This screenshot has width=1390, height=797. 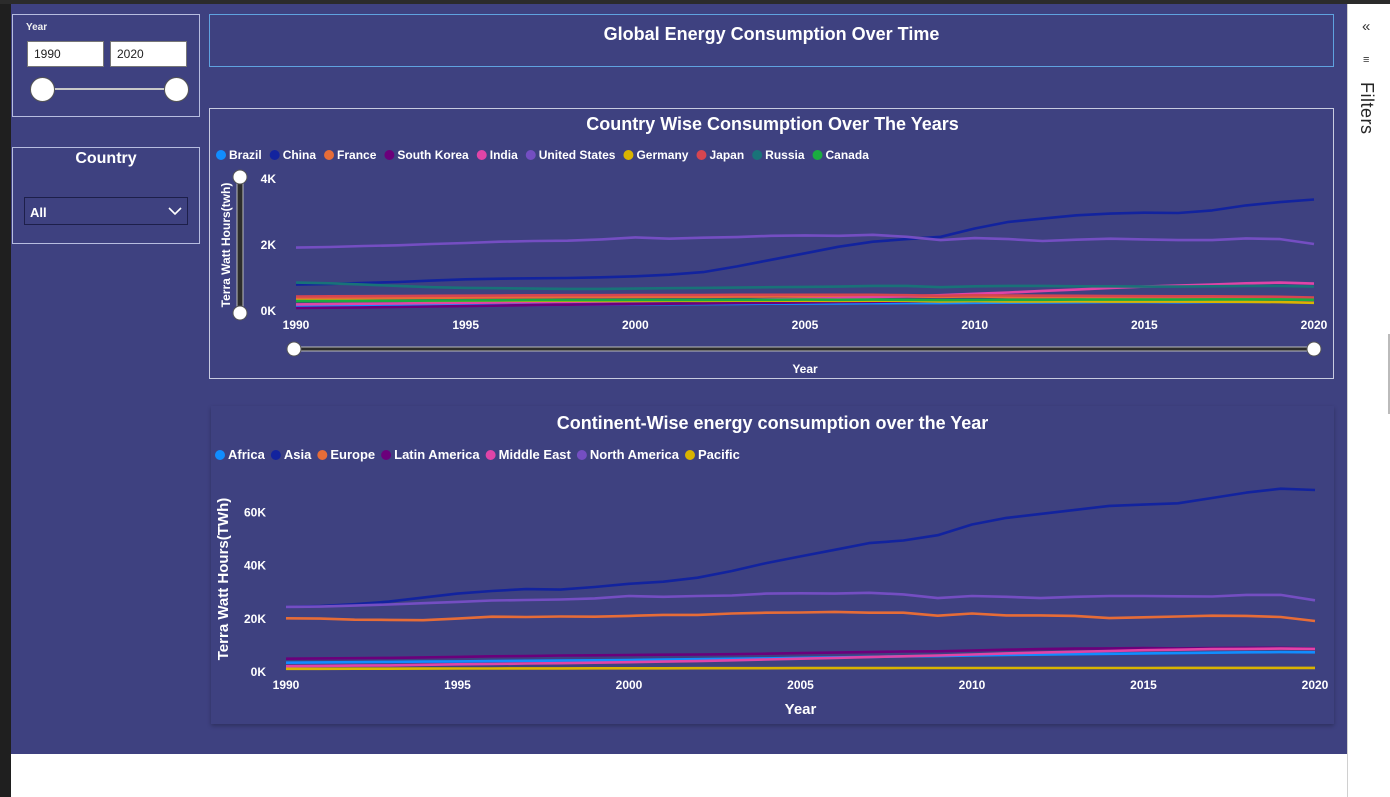 What do you see at coordinates (352, 454) in the screenshot?
I see `legend-label: Europe` at bounding box center [352, 454].